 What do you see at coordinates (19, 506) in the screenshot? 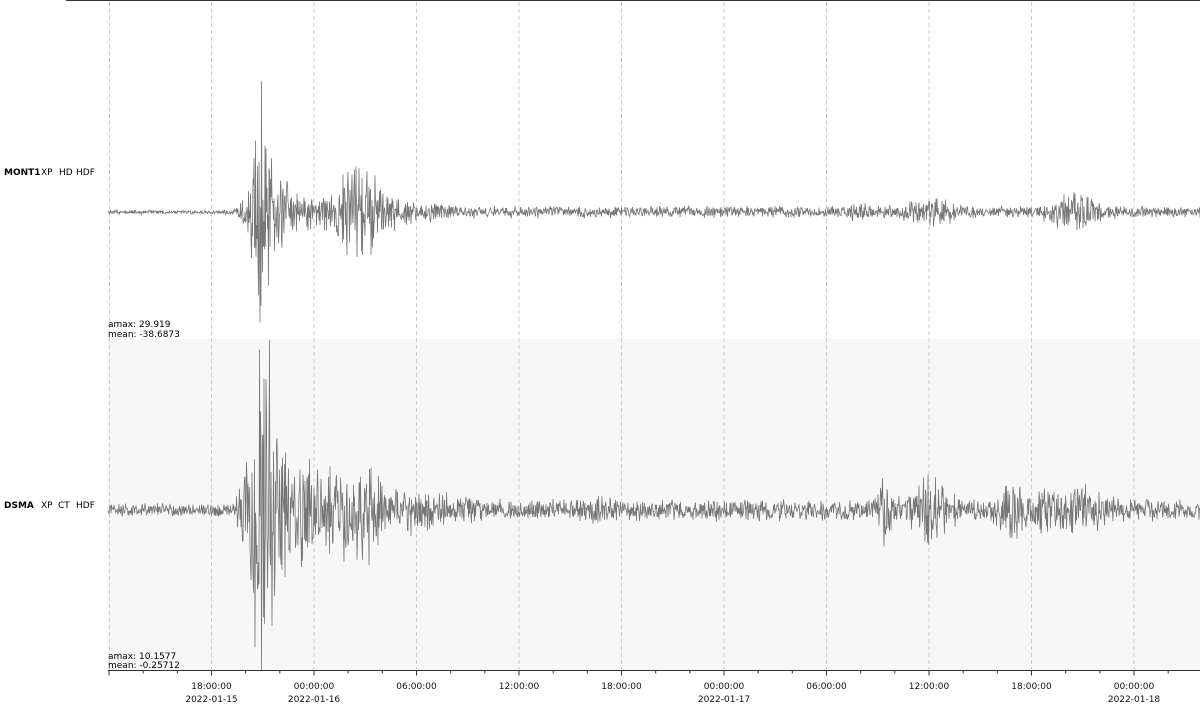
I see `station-label: DSMA` at bounding box center [19, 506].